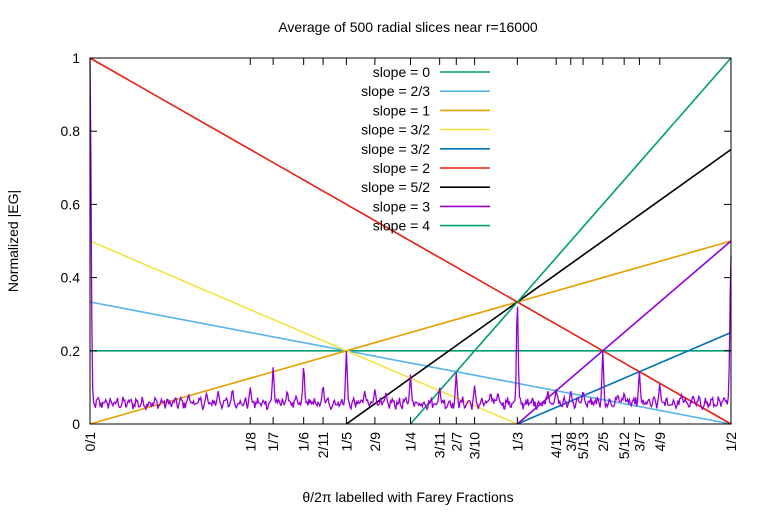 This screenshot has width=768, height=512. Describe the element at coordinates (556, 445) in the screenshot. I see `x-tick-label: 4/11` at that location.